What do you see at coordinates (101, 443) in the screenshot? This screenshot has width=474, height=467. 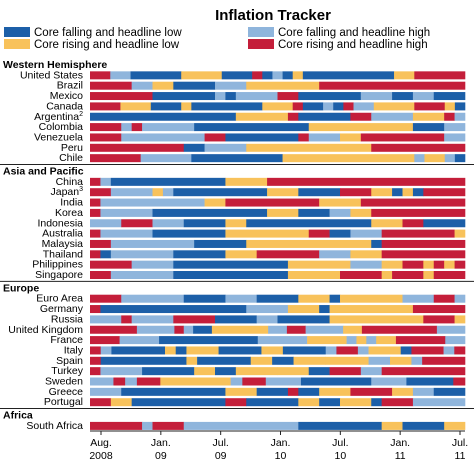 I see `x-tick-label: Aug.` at bounding box center [101, 443].